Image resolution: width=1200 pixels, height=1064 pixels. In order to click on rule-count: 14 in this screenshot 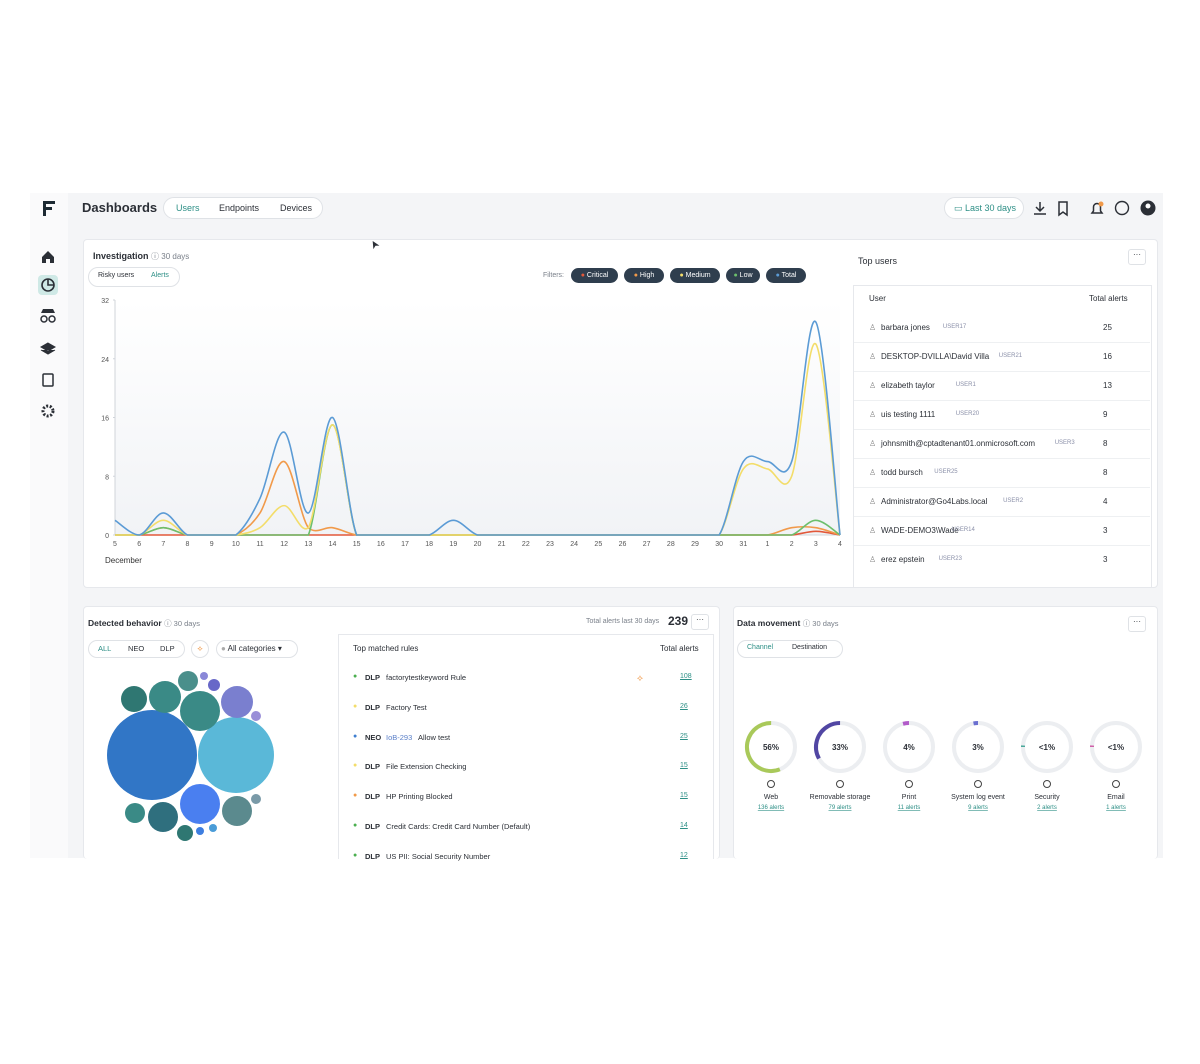, I will do `click(684, 825)`.